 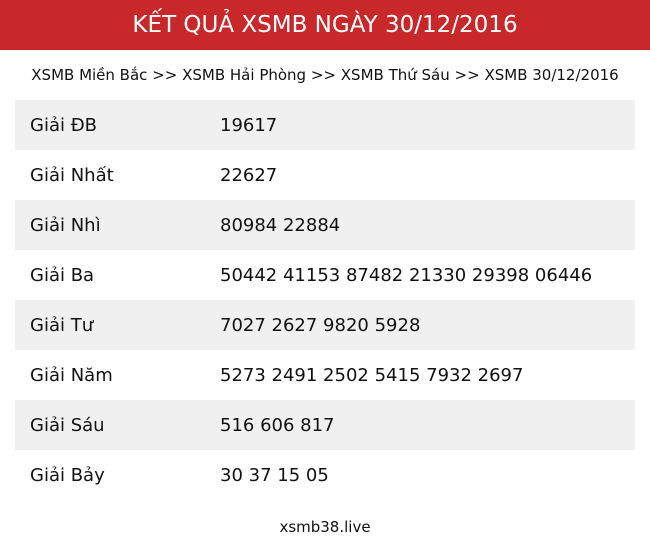 I want to click on prize-numbers: 7027 2627 9820 5928, so click(x=320, y=325).